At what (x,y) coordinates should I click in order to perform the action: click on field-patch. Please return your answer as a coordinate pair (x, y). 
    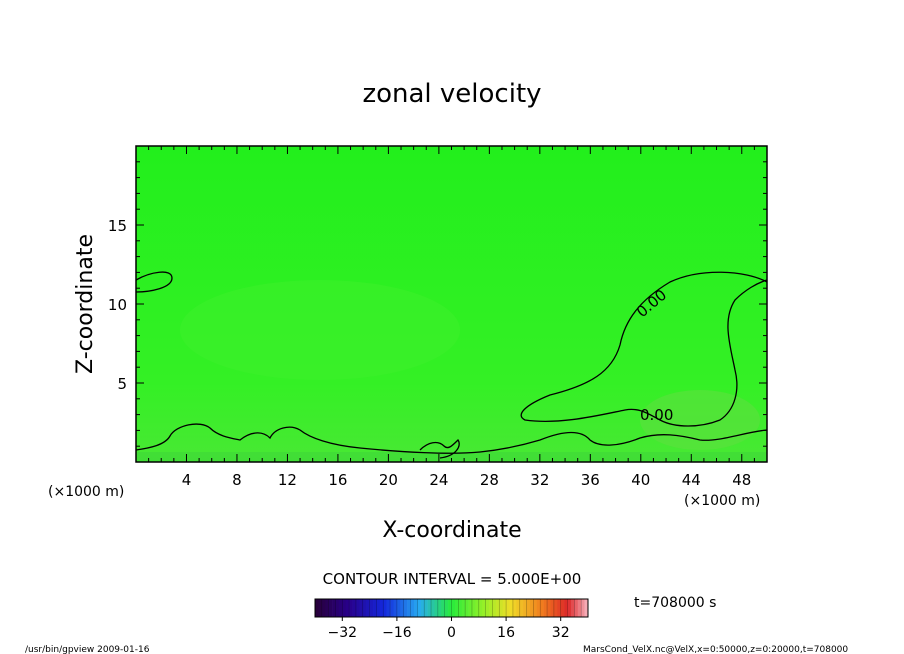
    Looking at the image, I should click on (320, 330).